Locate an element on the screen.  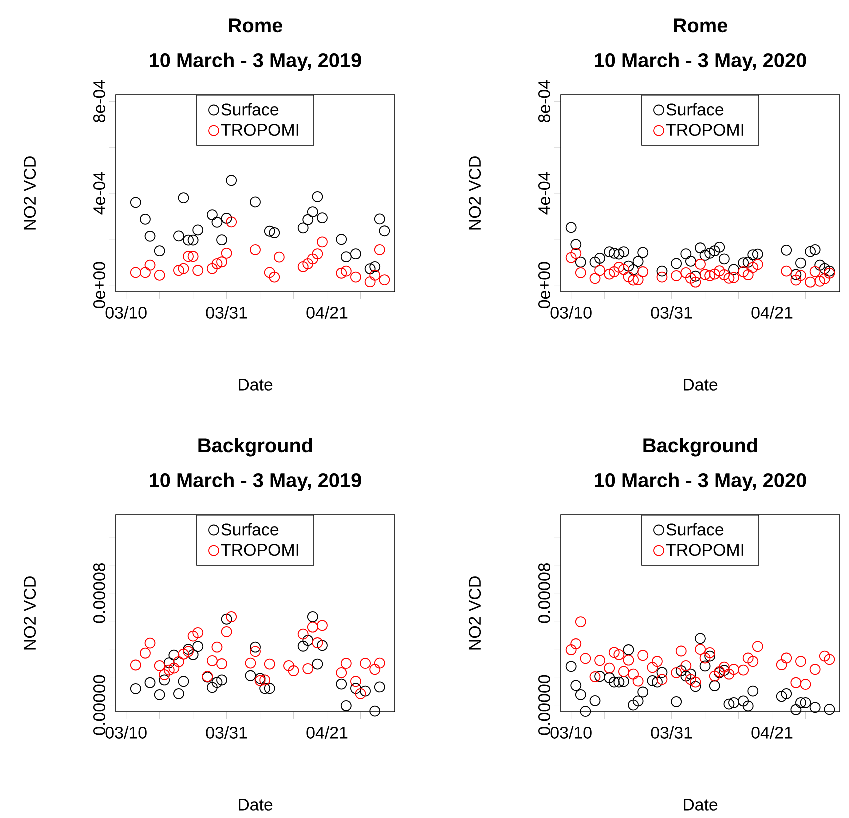
x-tick-label: 04/21 is located at coordinates (772, 312).